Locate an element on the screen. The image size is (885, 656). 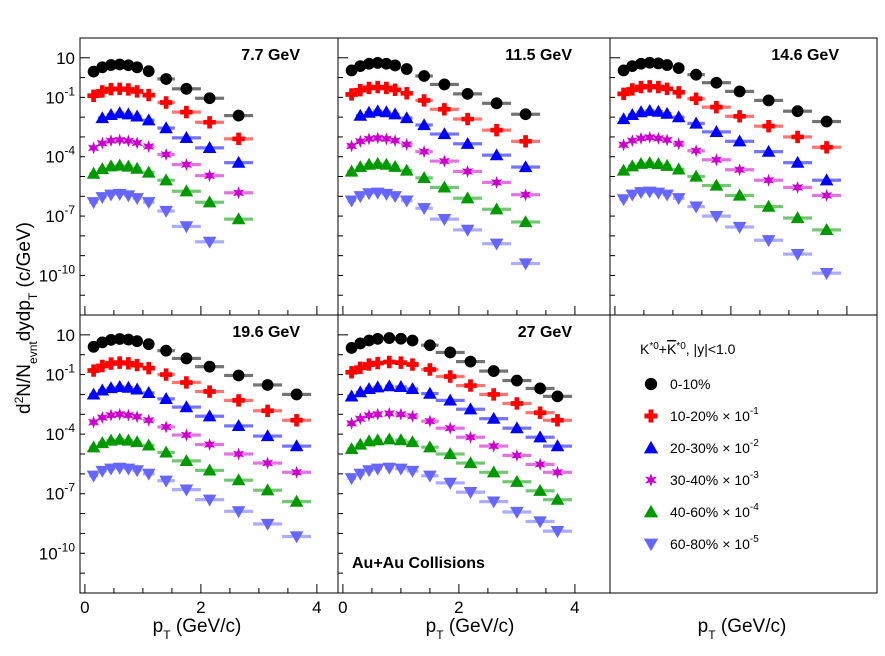
legend-exponent: -5 is located at coordinates (754, 539).